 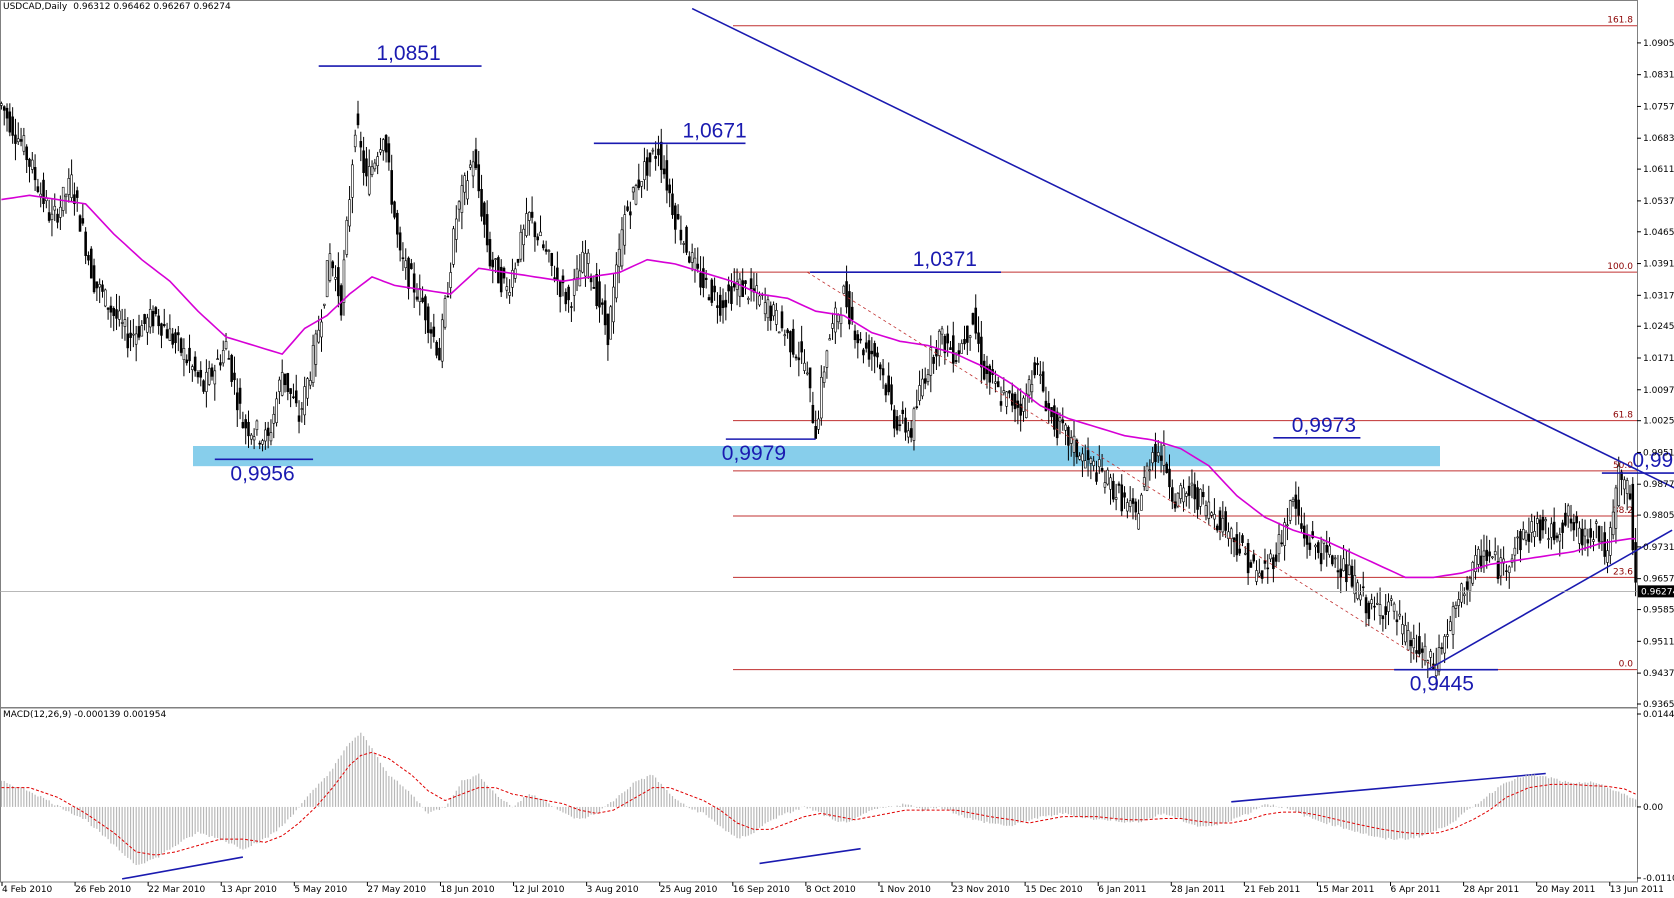 I want to click on price-tick-label: 1.03910, so click(x=1658, y=265).